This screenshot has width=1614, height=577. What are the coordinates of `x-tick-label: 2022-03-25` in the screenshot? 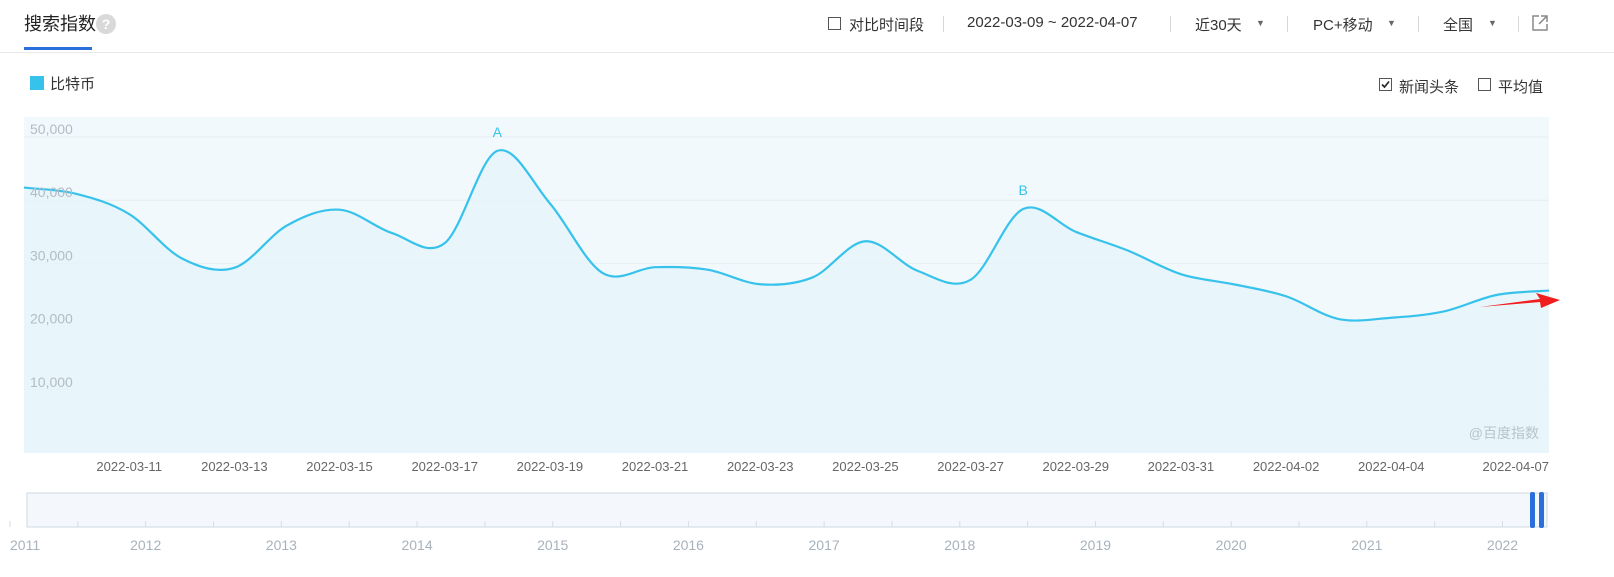 It's located at (865, 466).